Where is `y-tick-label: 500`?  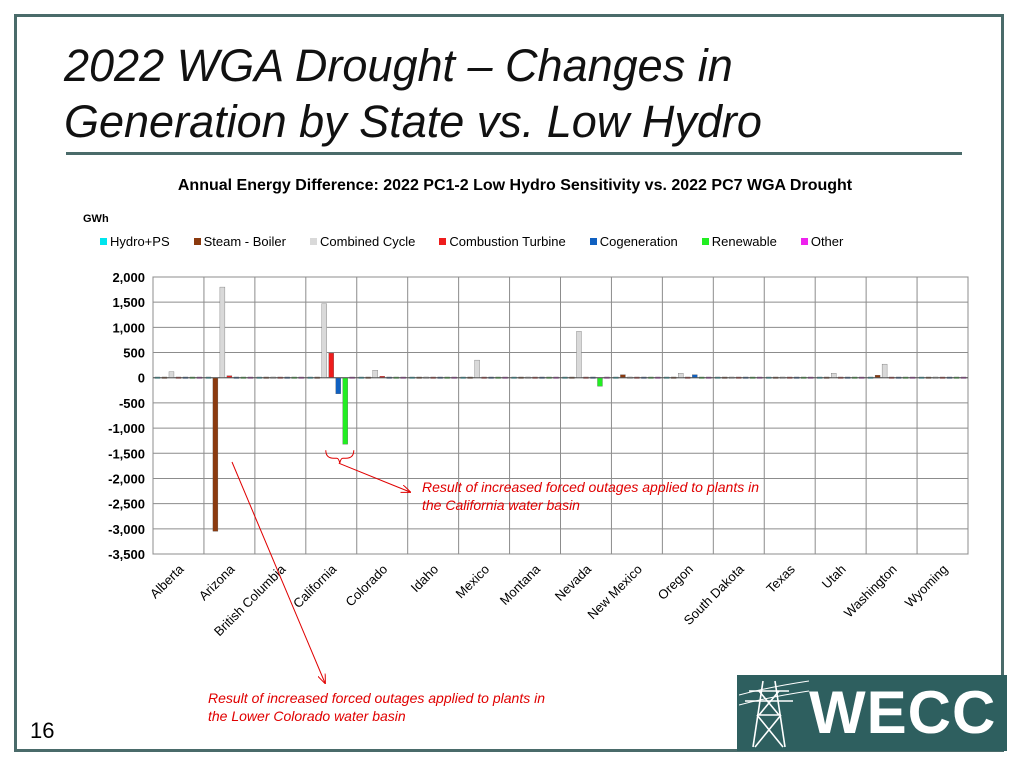
y-tick-label: 500 is located at coordinates (134, 353).